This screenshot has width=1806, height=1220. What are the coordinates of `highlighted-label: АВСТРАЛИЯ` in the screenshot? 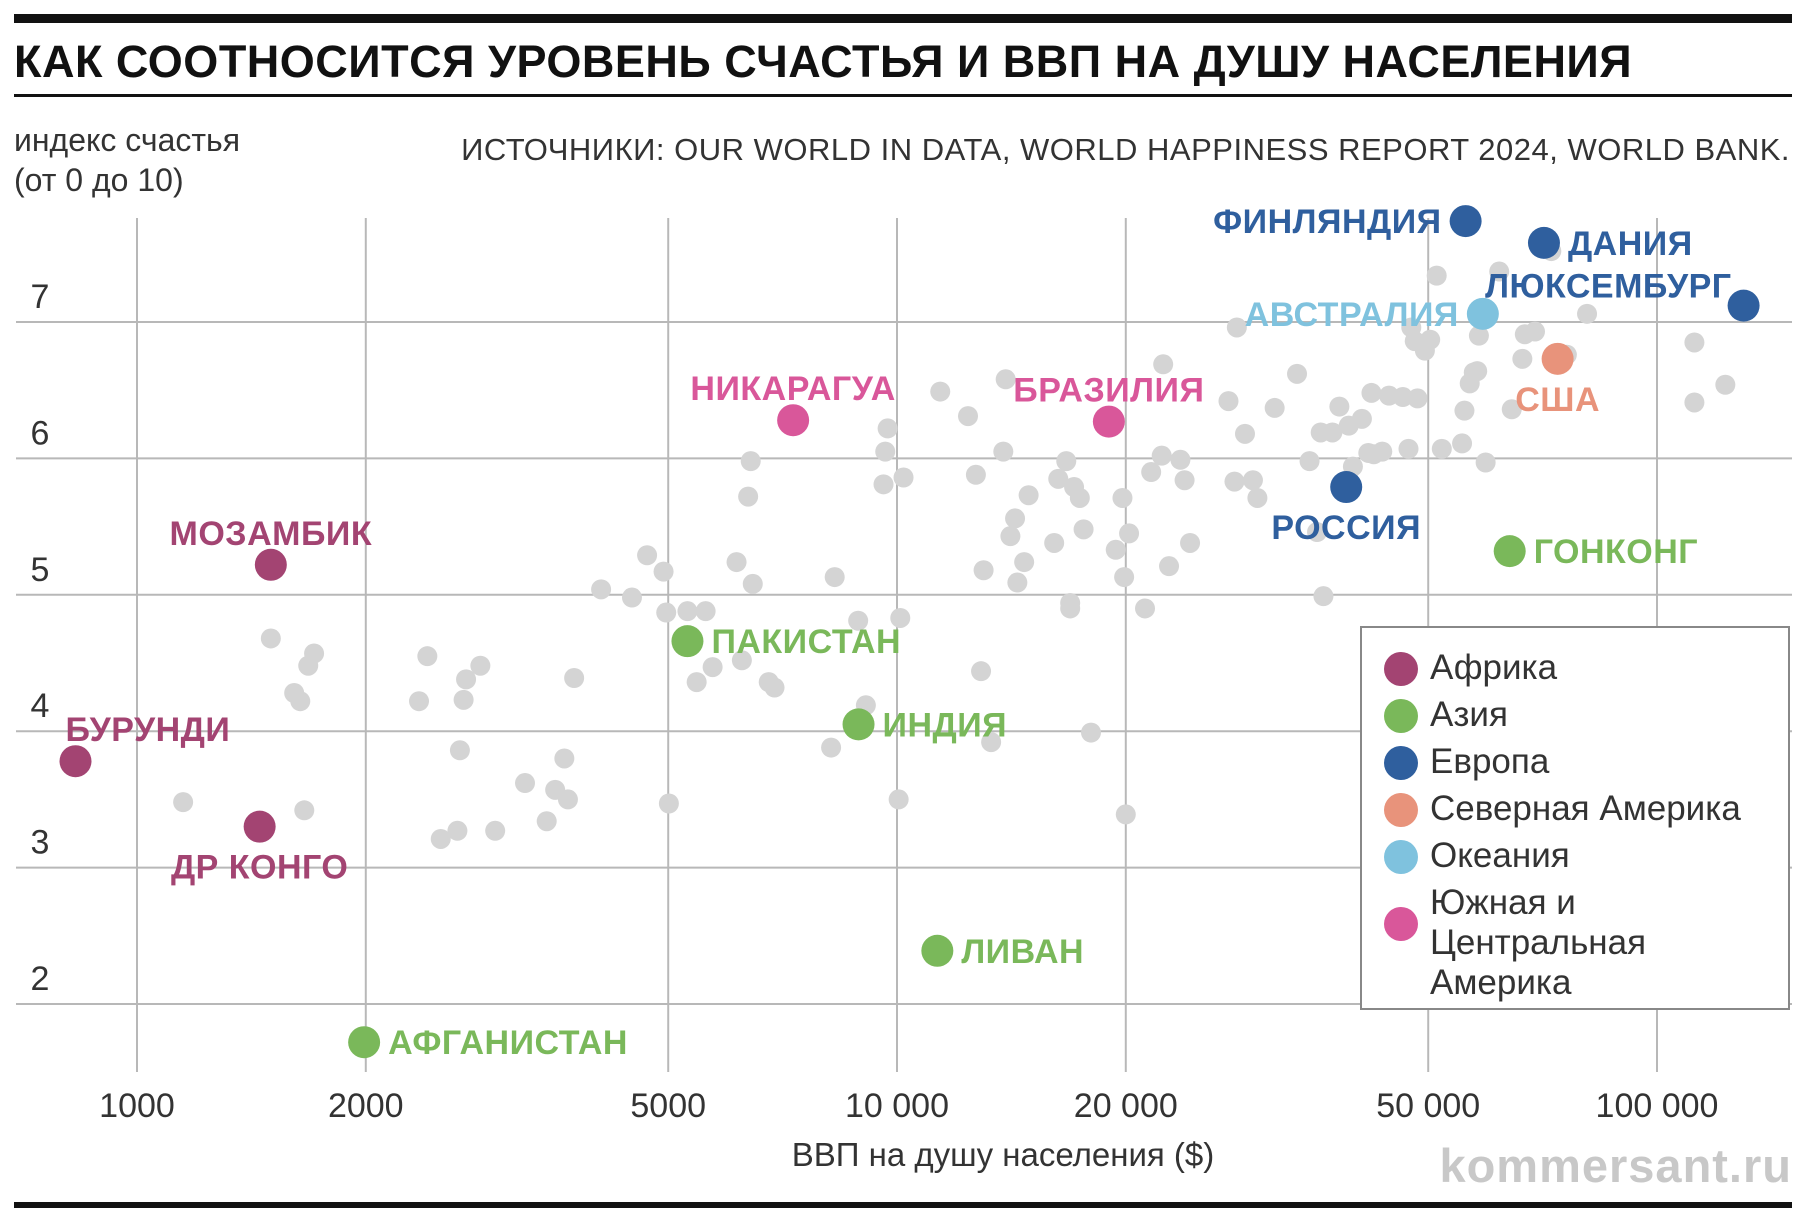 It's located at (1352, 315).